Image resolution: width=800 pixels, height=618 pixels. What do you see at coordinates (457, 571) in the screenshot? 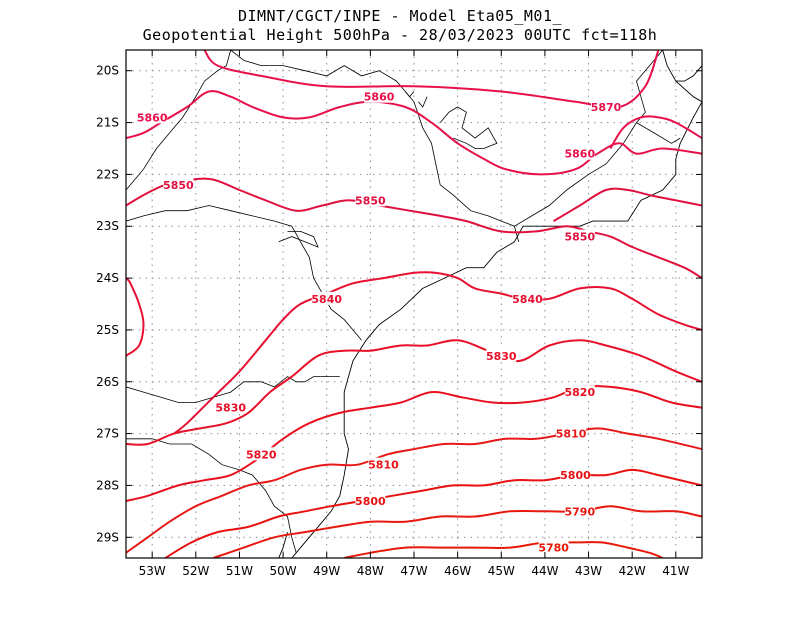
I see `x-tick-label: 46W` at bounding box center [457, 571].